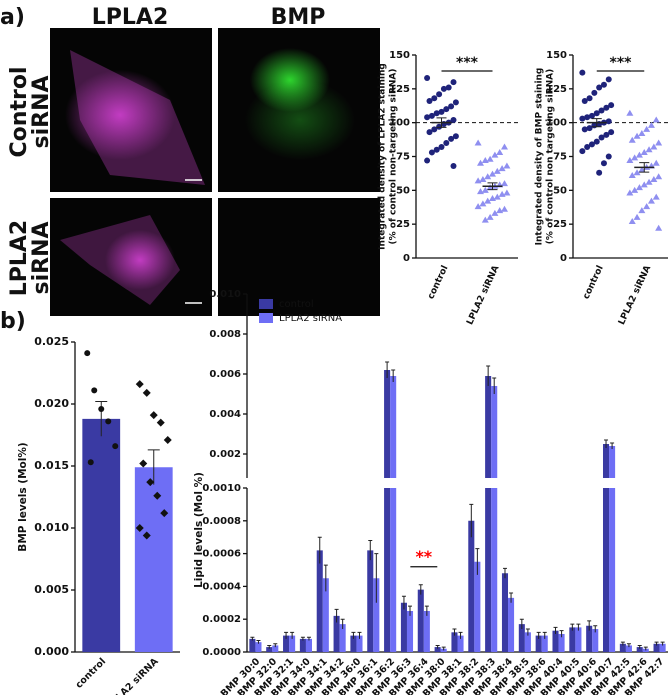  Describe the element at coordinates (19, 258) in the screenshot. I see `row-label: LPLA2` at that location.